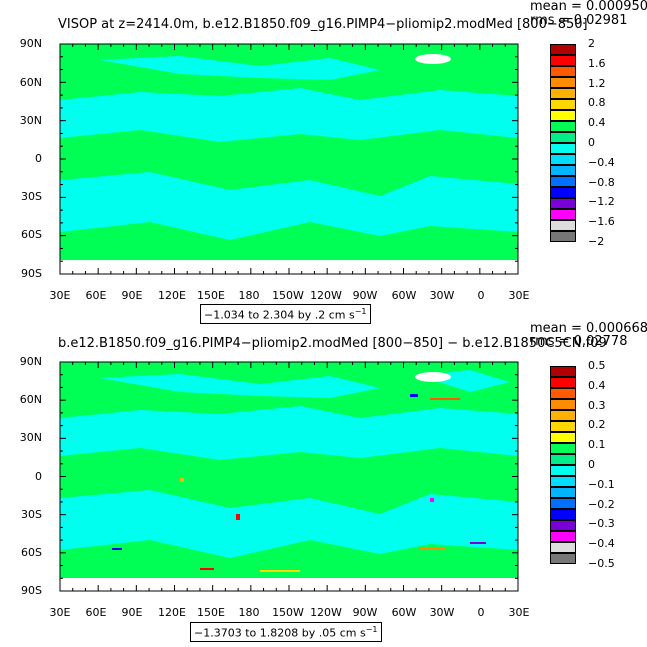 The width and height of the screenshot is (647, 647). What do you see at coordinates (591, 43) in the screenshot?
I see `colorbar-label: 2` at bounding box center [591, 43].